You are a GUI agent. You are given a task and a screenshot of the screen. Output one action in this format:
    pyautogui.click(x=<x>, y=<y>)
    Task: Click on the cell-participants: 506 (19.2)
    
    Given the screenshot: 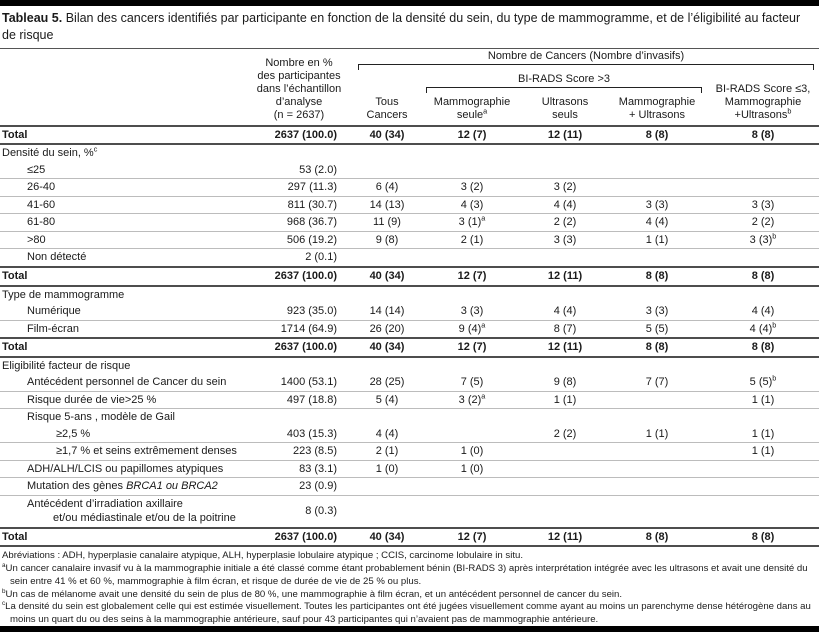 What is the action you would take?
    pyautogui.click(x=299, y=240)
    